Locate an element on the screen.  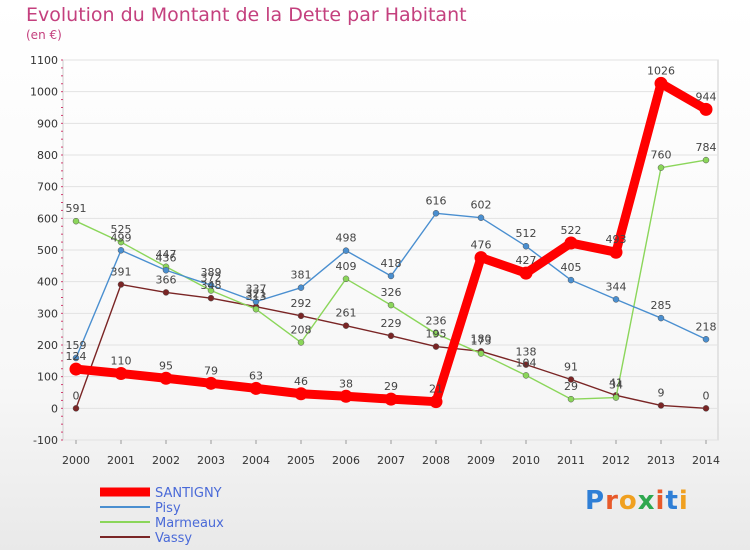
data-label: 522 is located at coordinates (571, 230).